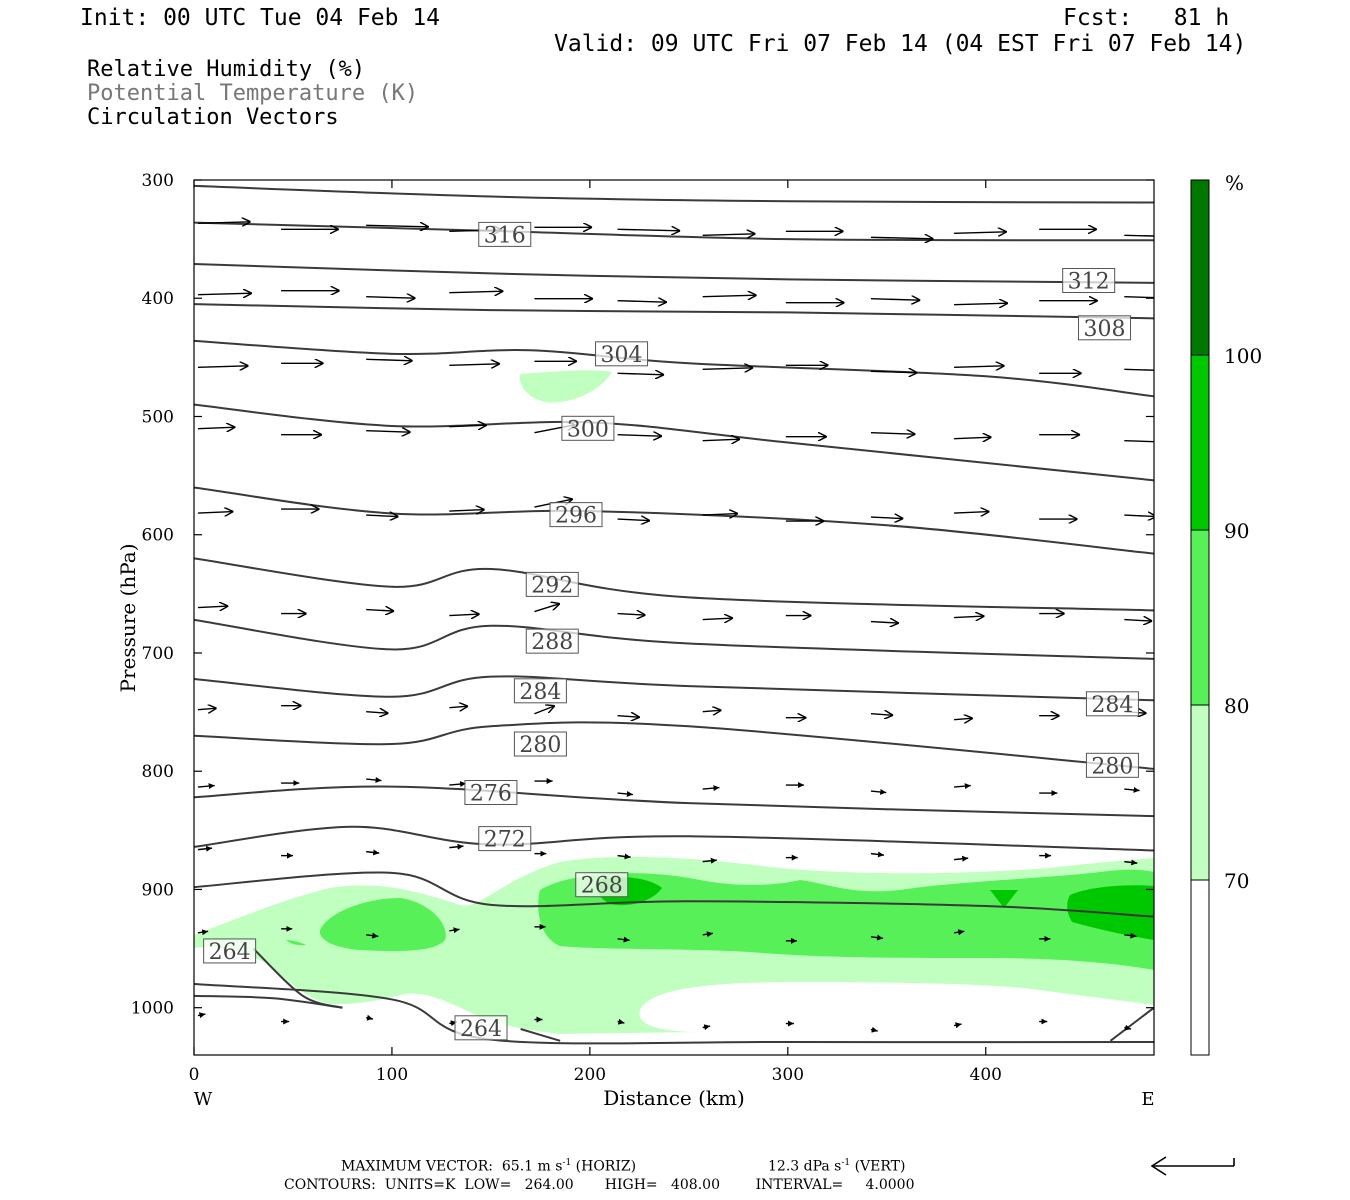 Image resolution: width=1350 pixels, height=1200 pixels. What do you see at coordinates (253, 93) in the screenshot?
I see `field-potential-temperature: Potential Temperature (K)` at bounding box center [253, 93].